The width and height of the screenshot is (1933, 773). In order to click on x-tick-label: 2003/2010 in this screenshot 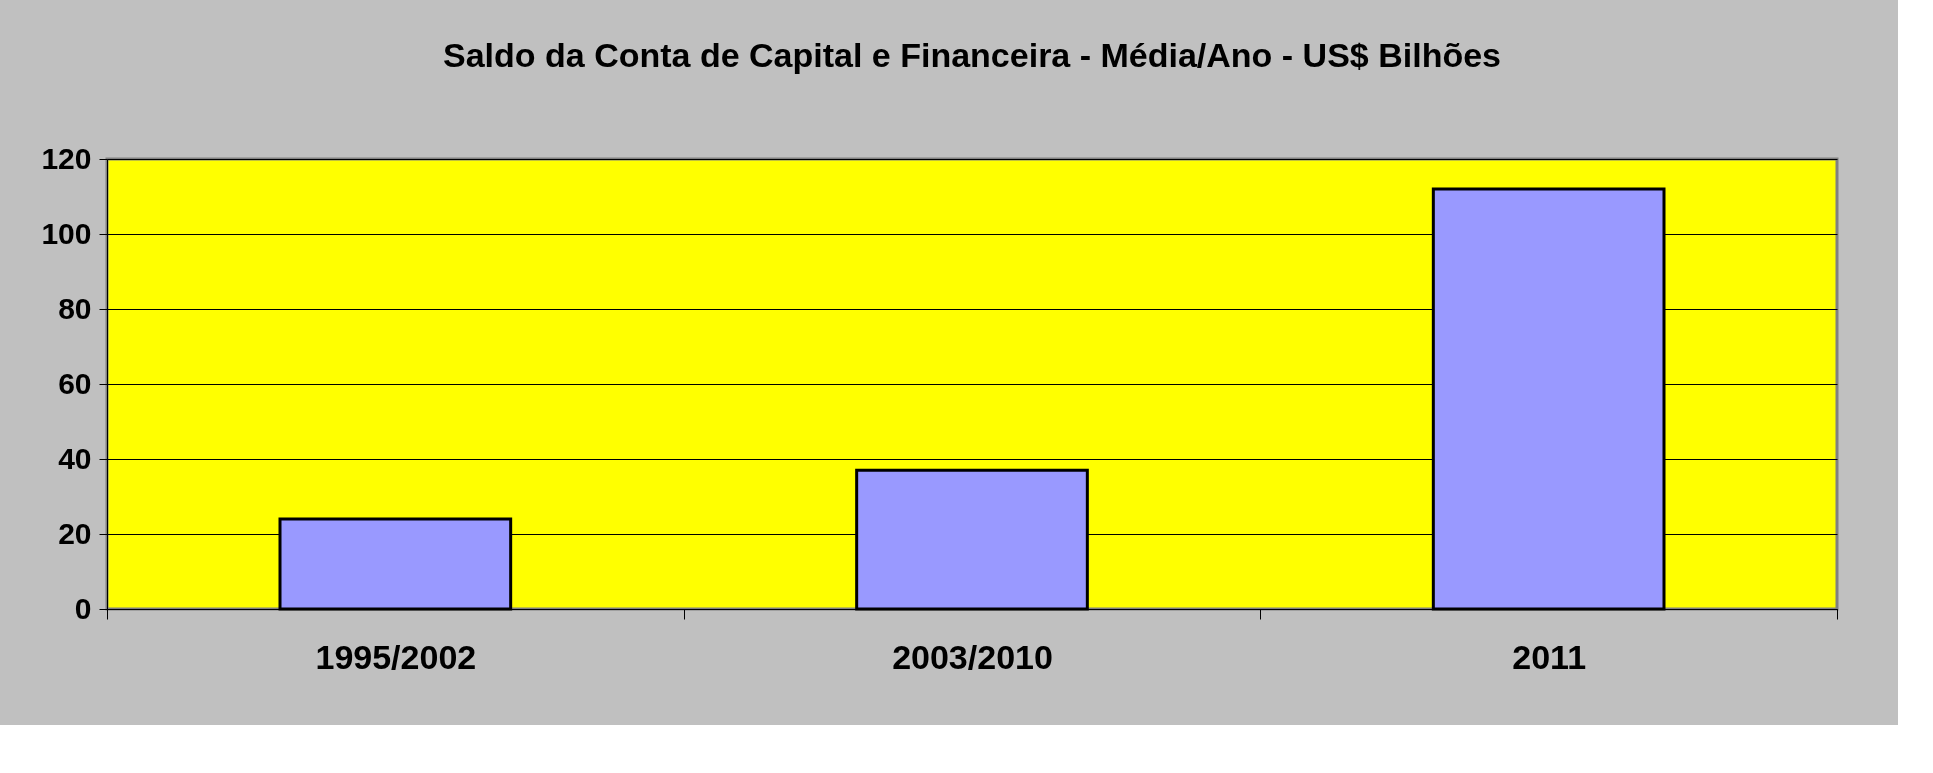, I will do `click(972, 656)`.